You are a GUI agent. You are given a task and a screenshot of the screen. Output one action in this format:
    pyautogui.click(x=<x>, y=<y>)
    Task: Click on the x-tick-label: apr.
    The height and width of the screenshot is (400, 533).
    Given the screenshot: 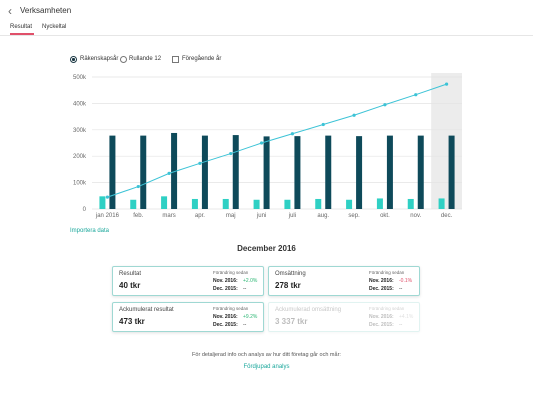 What is the action you would take?
    pyautogui.click(x=200, y=216)
    